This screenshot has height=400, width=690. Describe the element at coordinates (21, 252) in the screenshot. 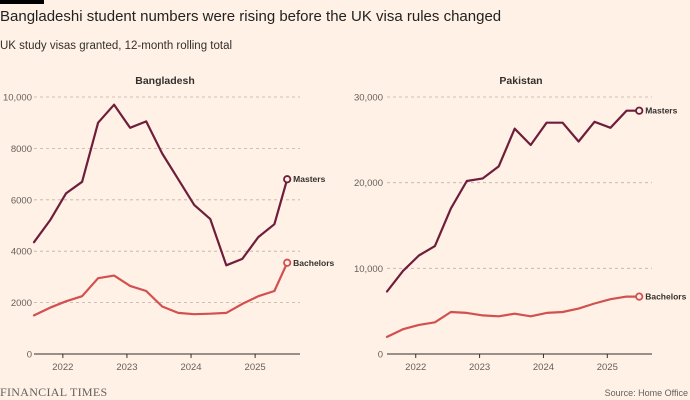

I see `y-tick-label: 4000` at that location.